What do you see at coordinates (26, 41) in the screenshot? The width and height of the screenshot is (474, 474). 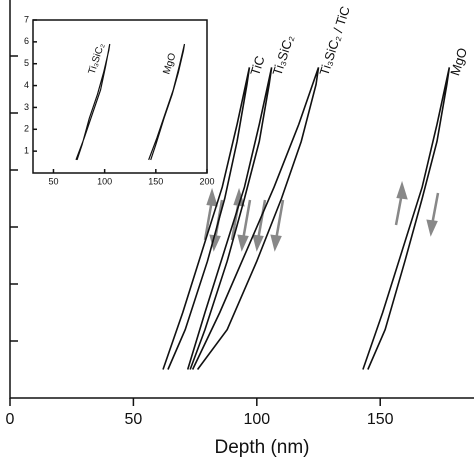 I see `y-tick-label: 6` at bounding box center [26, 41].